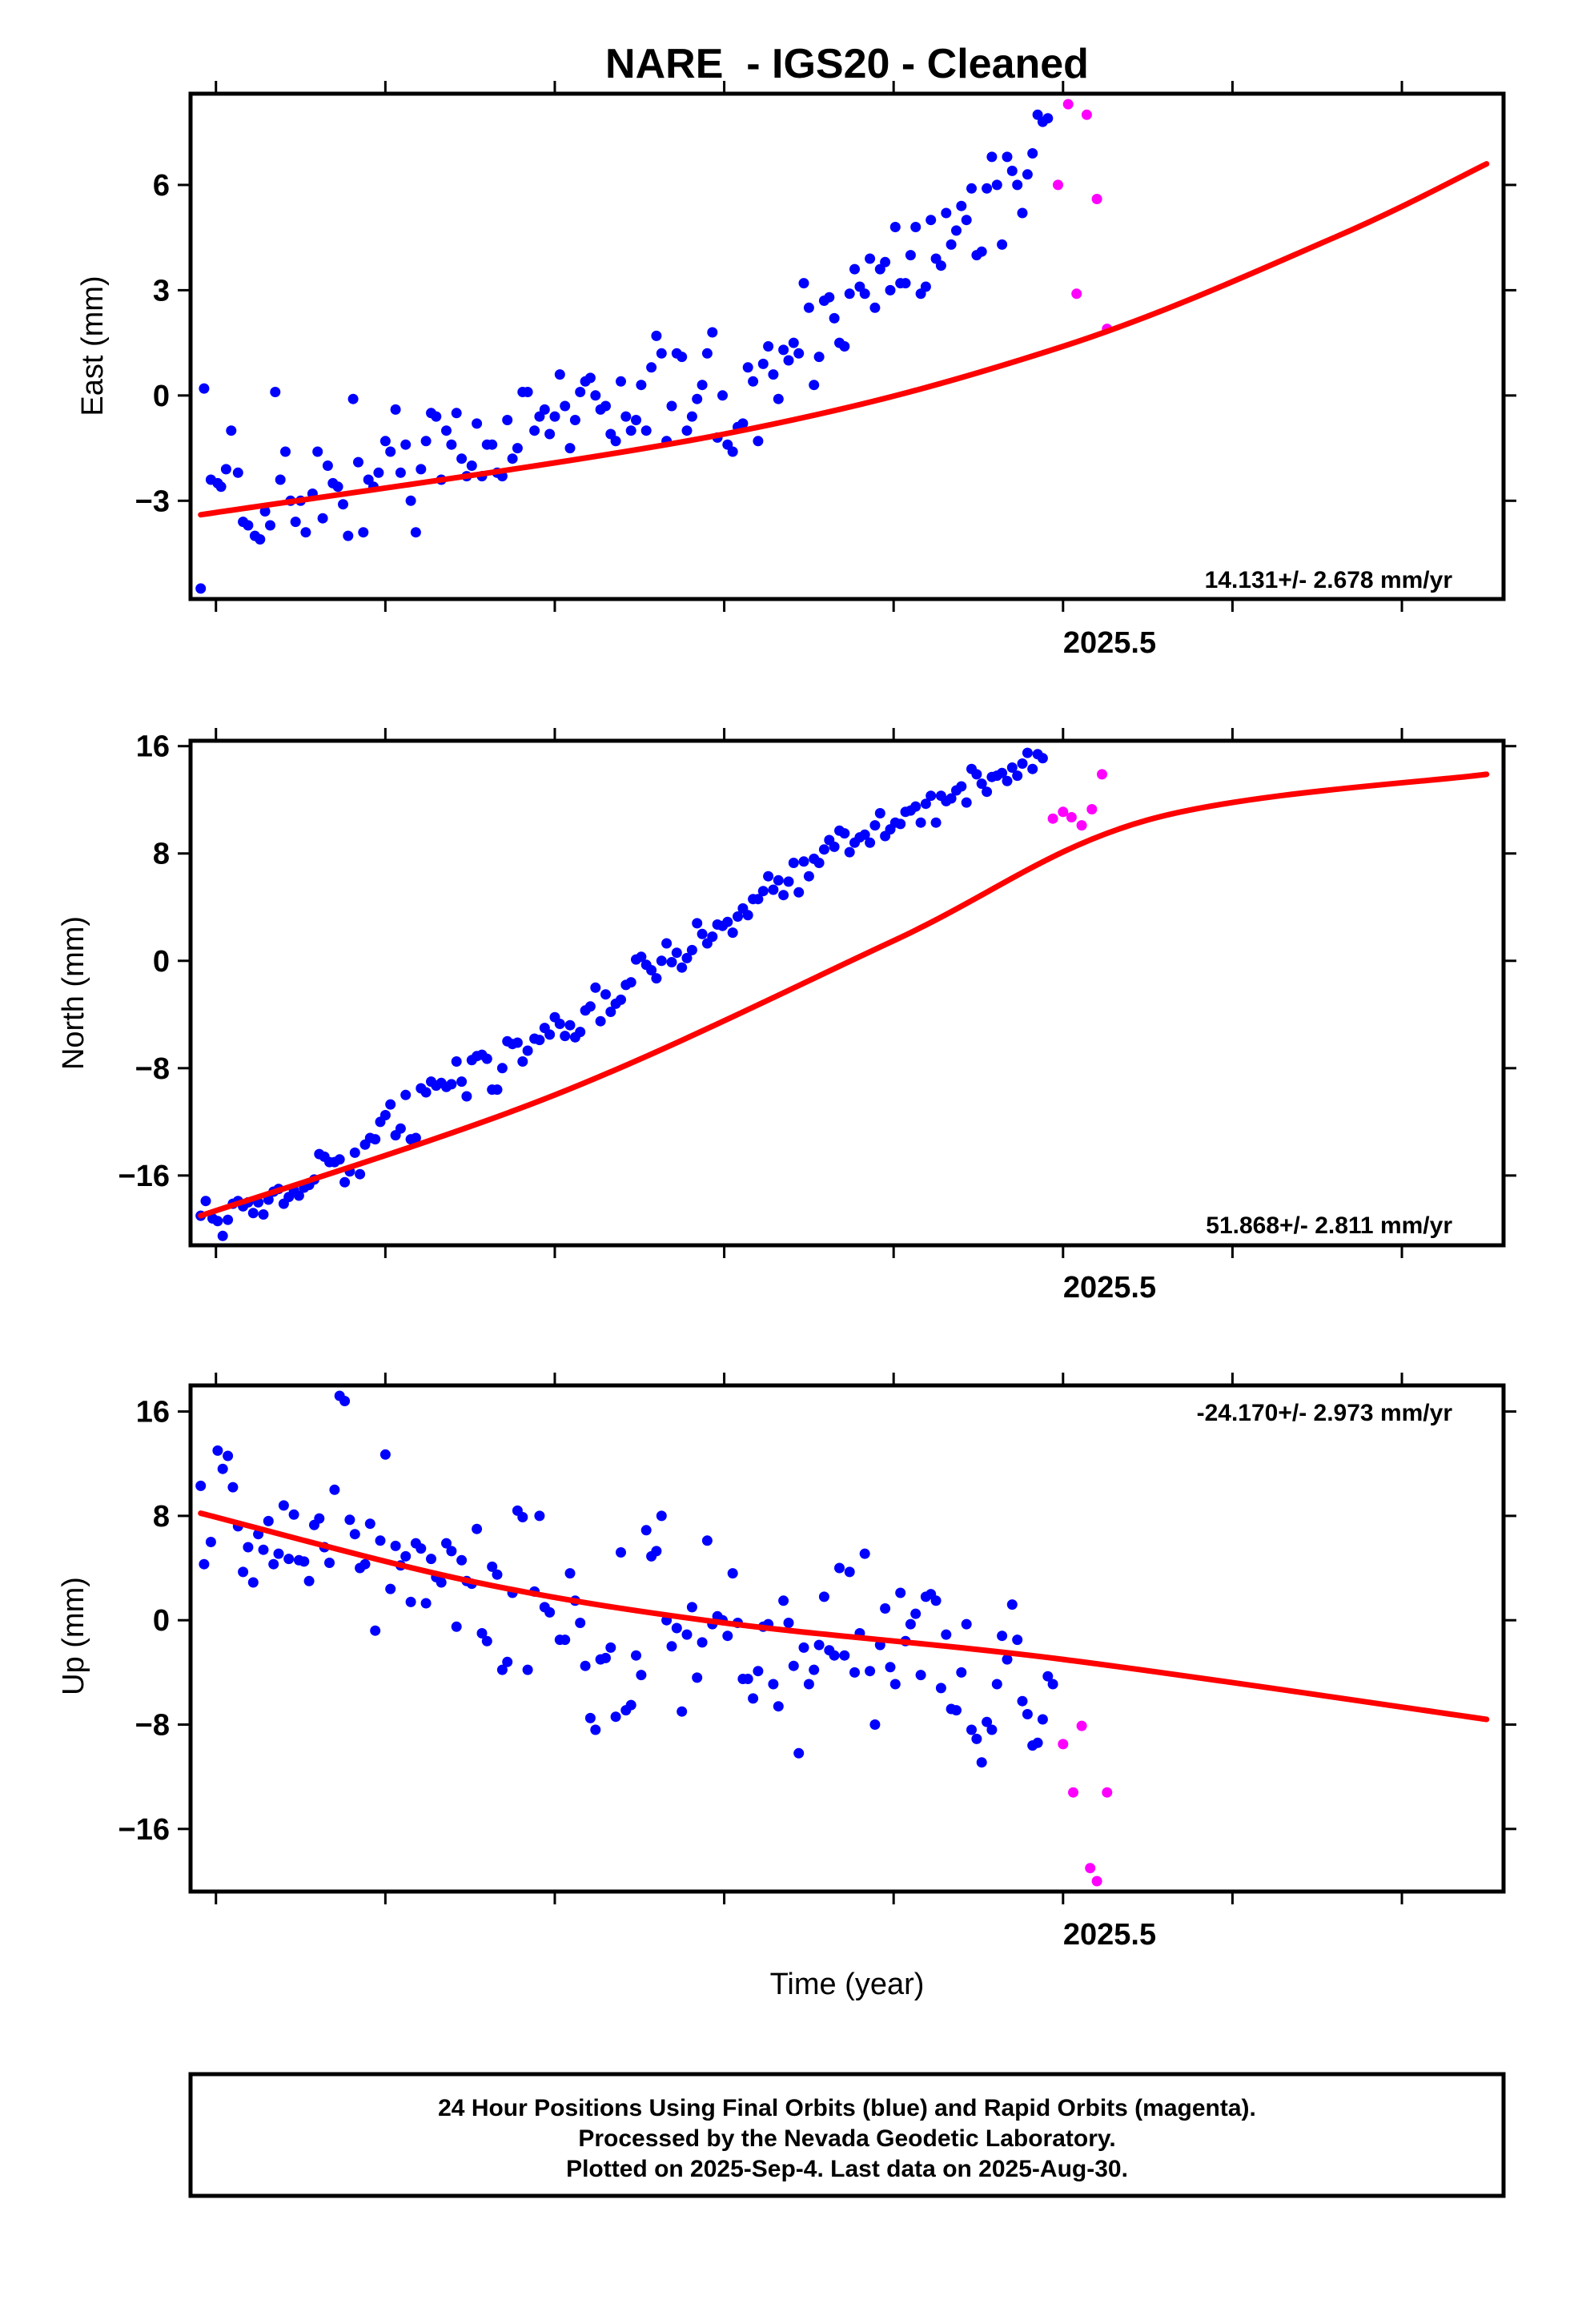 The width and height of the screenshot is (1582, 2324). Describe the element at coordinates (153, 747) in the screenshot. I see `north-ytick-label: 16` at that location.